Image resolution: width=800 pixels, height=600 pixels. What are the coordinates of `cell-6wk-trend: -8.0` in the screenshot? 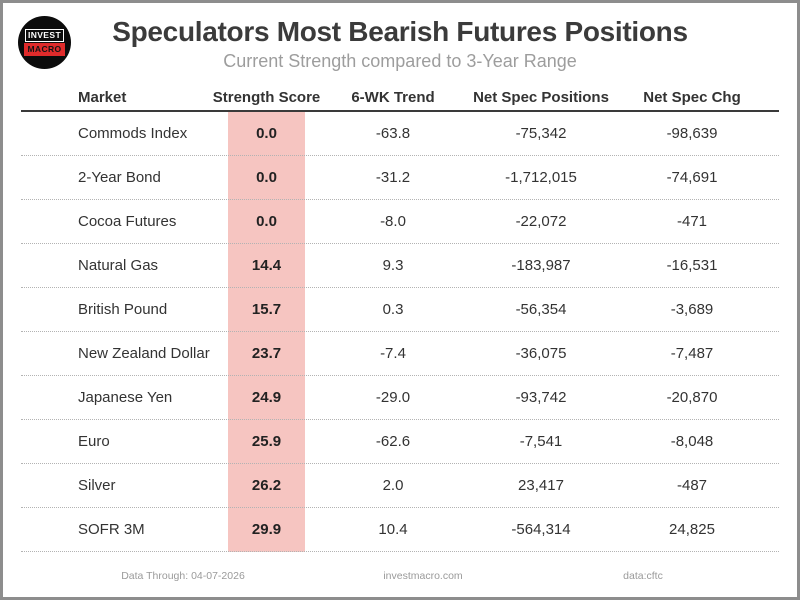 It's located at (393, 221).